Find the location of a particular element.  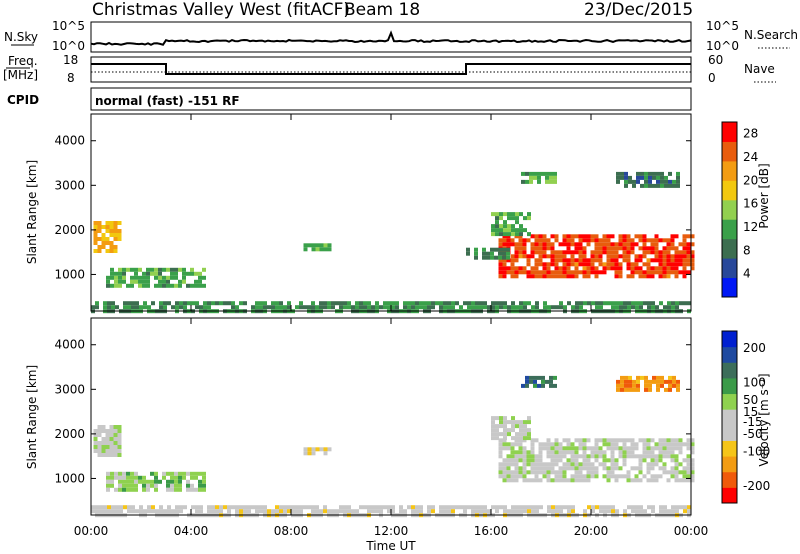

beam-label: Beam 18 is located at coordinates (382, 10).